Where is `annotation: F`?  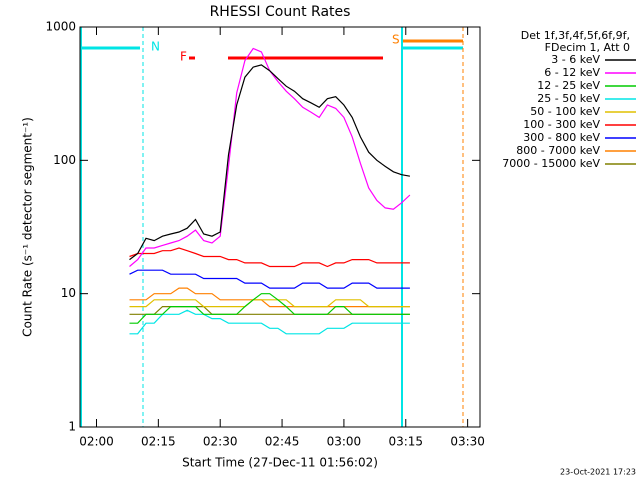
annotation: F is located at coordinates (183, 57).